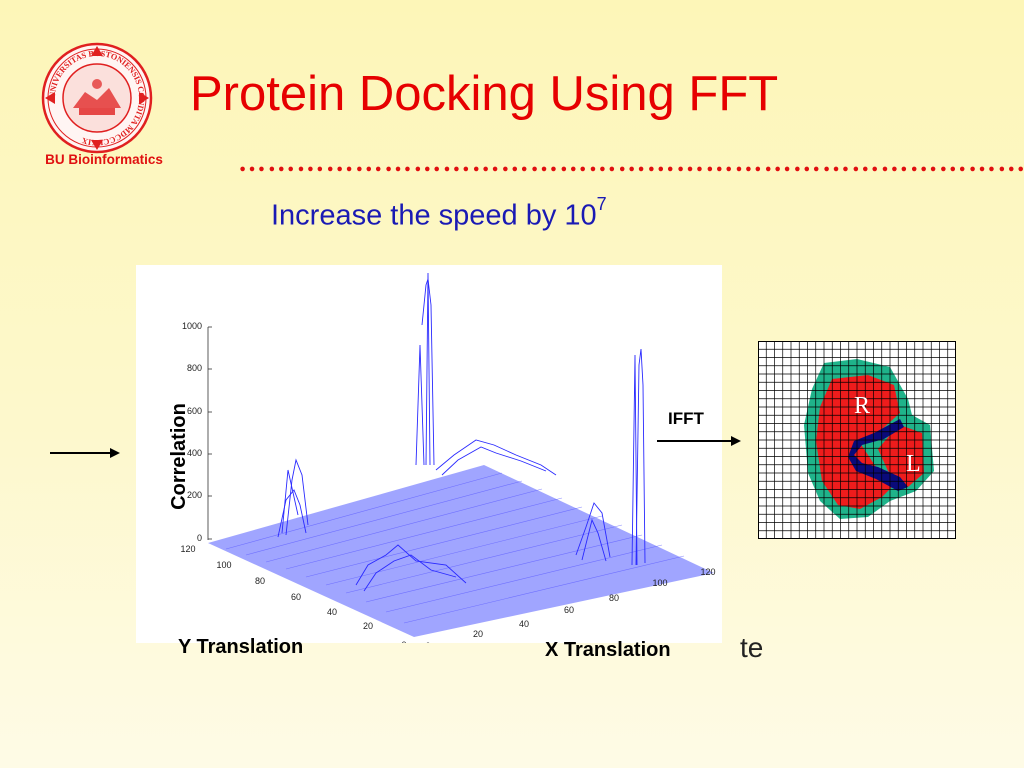 The height and width of the screenshot is (768, 1024). I want to click on z-tick: 0, so click(199, 538).